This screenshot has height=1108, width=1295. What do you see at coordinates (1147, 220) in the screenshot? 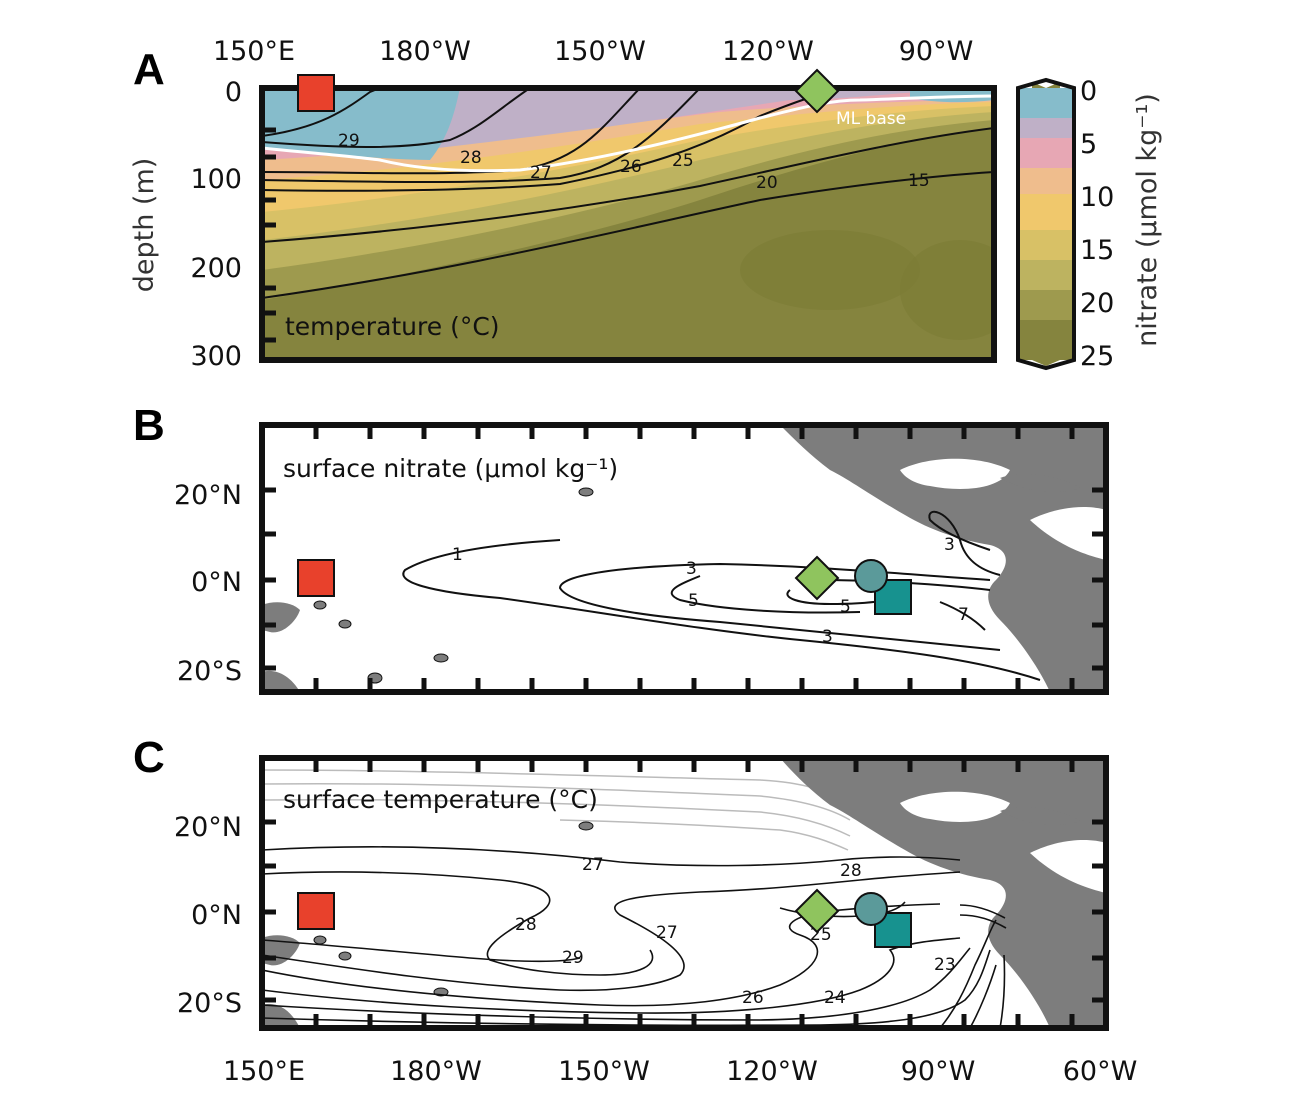
I see `colorbar-label: nitrate (μmol kg⁻¹)` at bounding box center [1147, 220].